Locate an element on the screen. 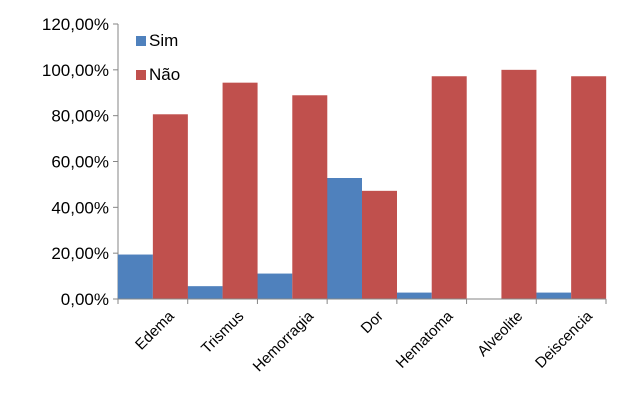  y-tick-label: 60,00% is located at coordinates (80, 162).